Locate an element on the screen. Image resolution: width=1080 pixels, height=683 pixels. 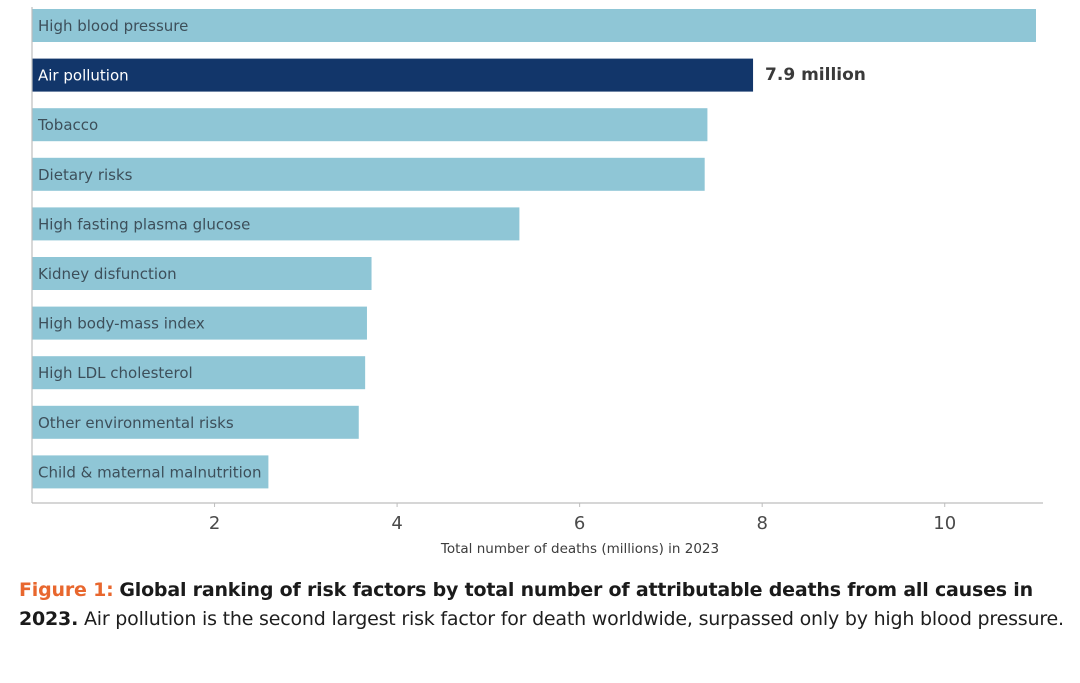
bar-value-label: 7.9 million is located at coordinates (815, 75).